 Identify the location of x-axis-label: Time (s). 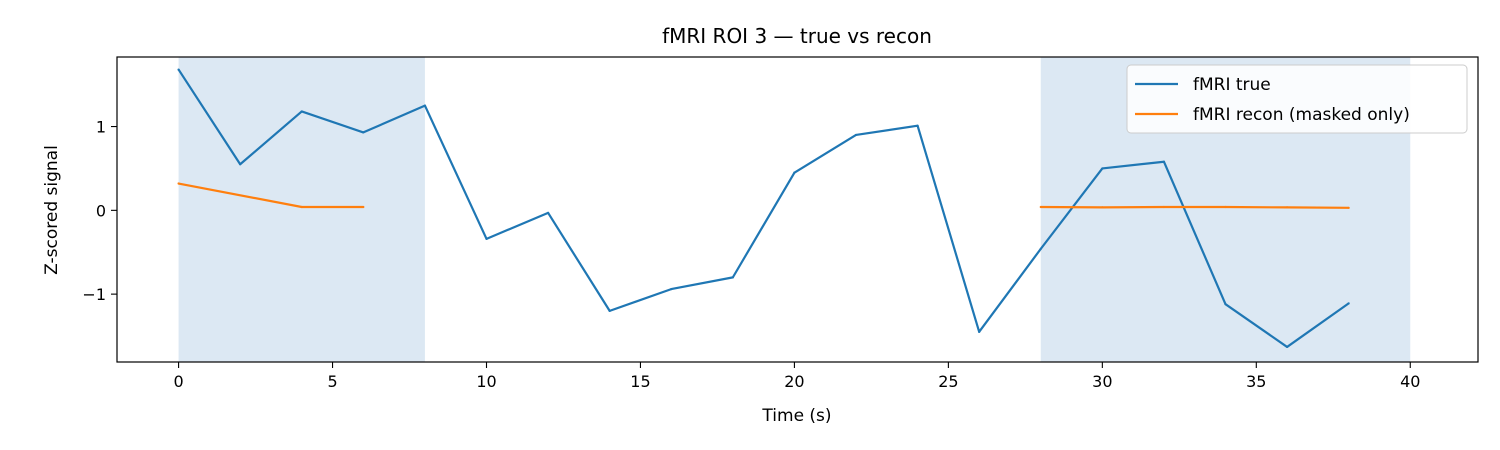
(796, 416).